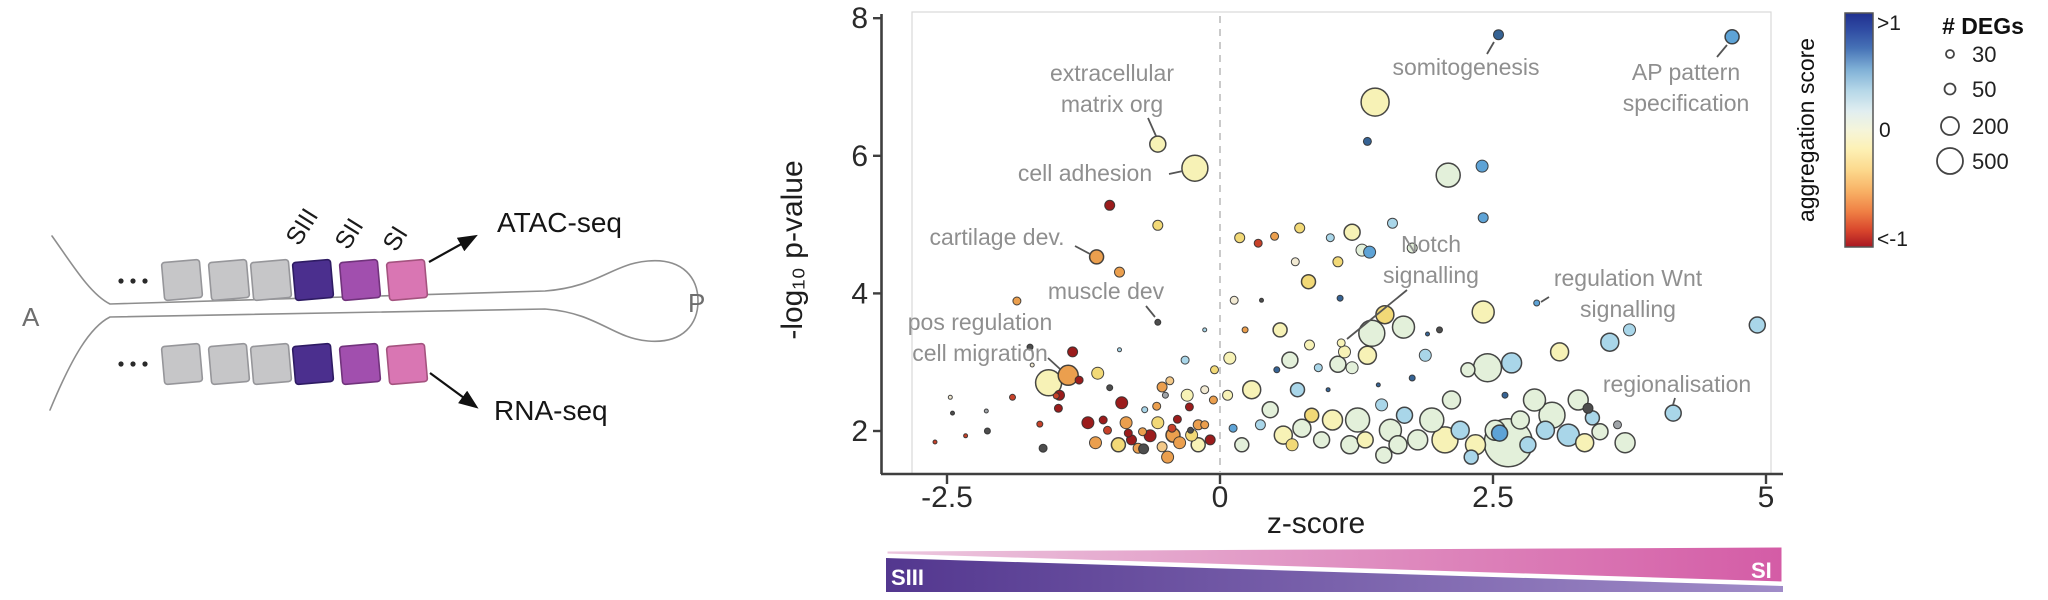 This screenshot has height=600, width=2048. What do you see at coordinates (1431, 259) in the screenshot?
I see `annotation-label: Notch signalling` at bounding box center [1431, 259].